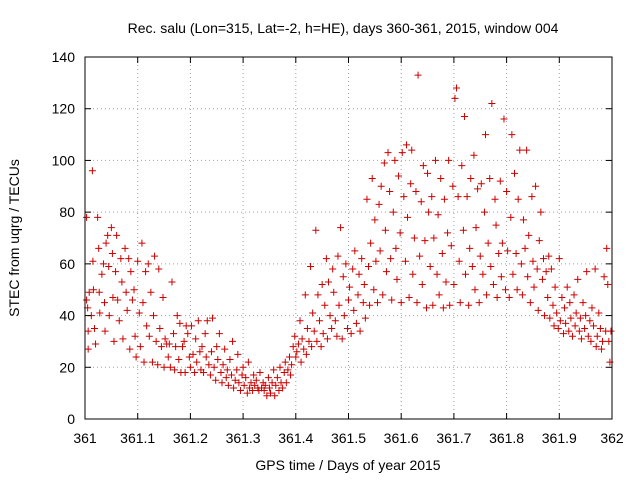 The image size is (640, 480). What do you see at coordinates (64, 57) in the screenshot?
I see `y-tick-label: 140` at bounding box center [64, 57].